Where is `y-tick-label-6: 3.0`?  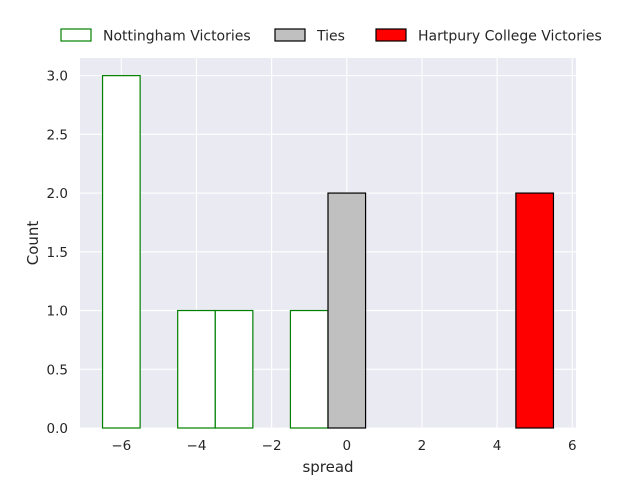
y-tick-label-6: 3.0 is located at coordinates (57, 77).